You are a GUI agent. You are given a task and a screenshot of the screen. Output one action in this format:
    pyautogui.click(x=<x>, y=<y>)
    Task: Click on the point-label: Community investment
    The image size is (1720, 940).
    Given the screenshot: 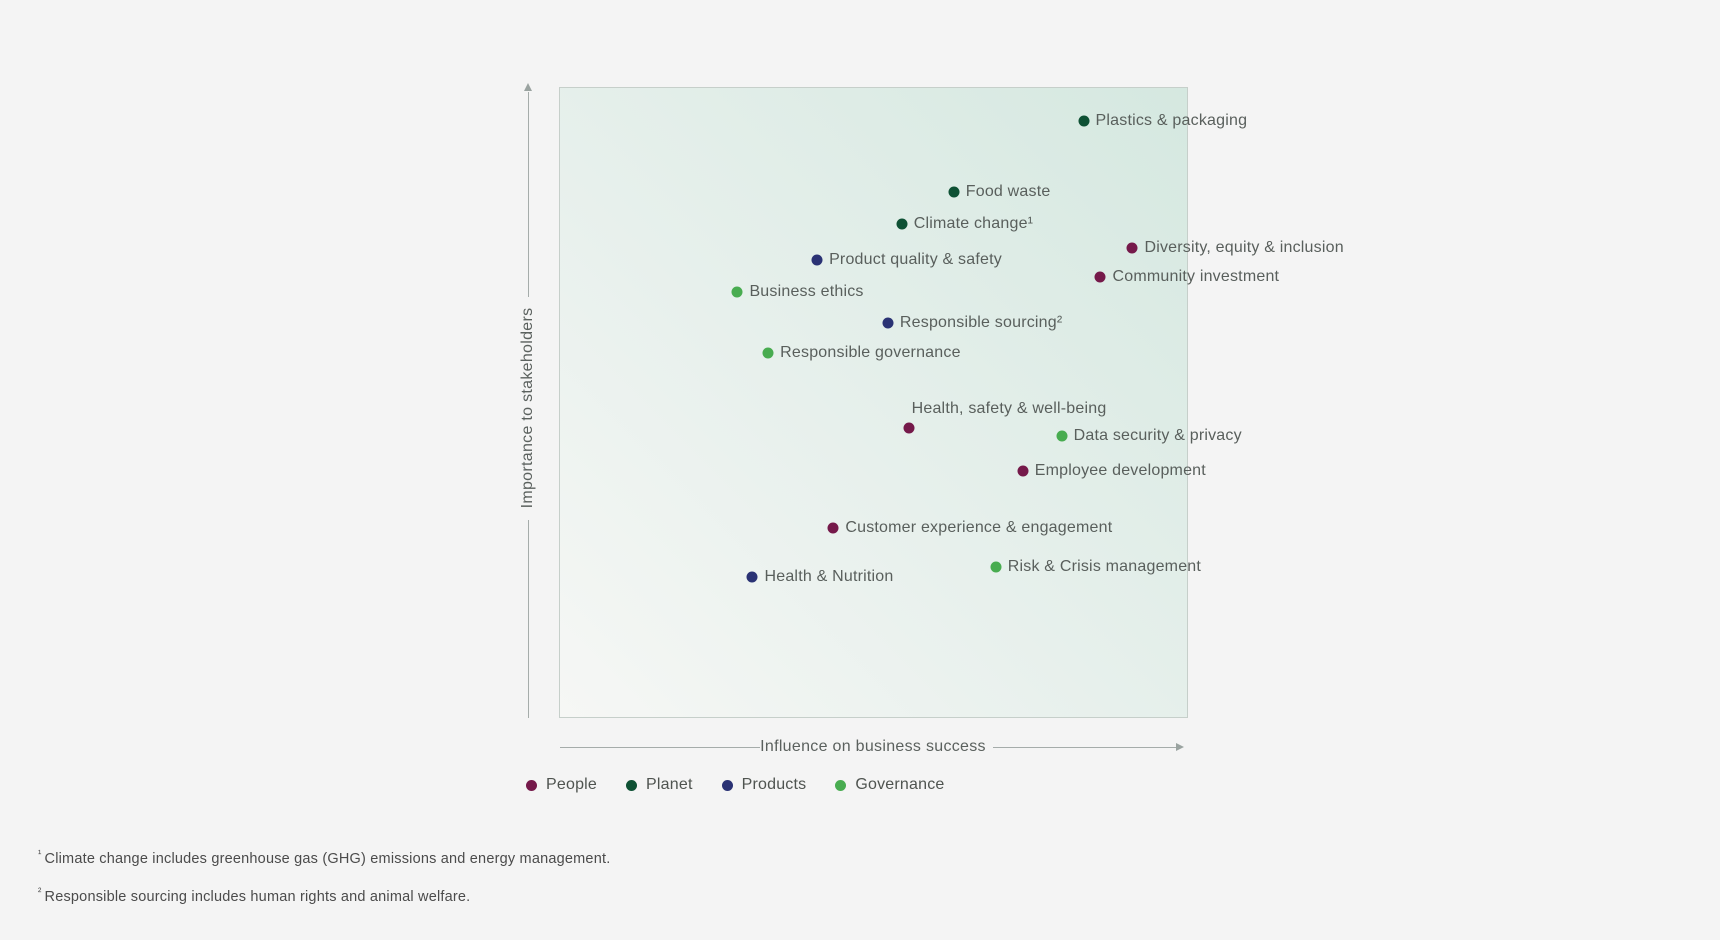 What is the action you would take?
    pyautogui.click(x=1196, y=277)
    